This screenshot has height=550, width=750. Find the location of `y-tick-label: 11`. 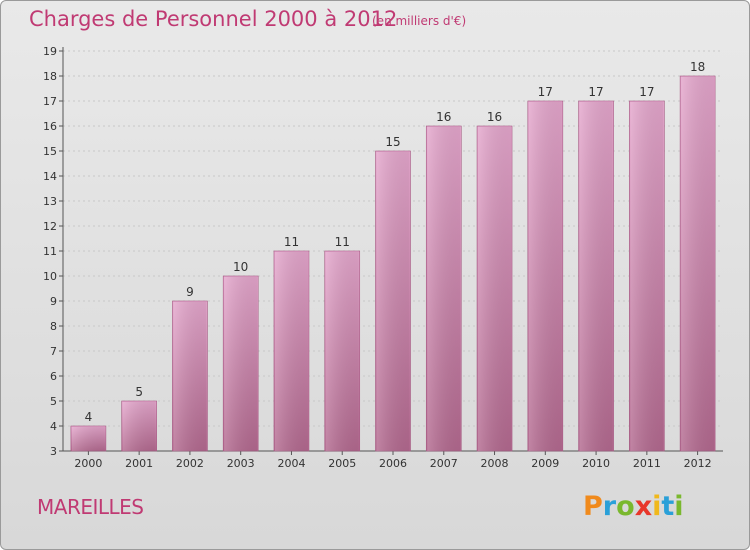

y-tick-label: 11 is located at coordinates (50, 251).